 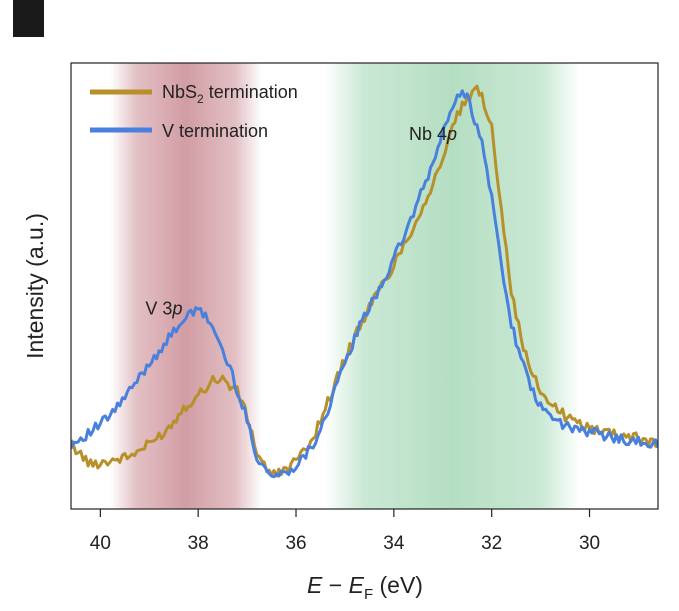 What do you see at coordinates (230, 94) in the screenshot?
I see `legend-label-nbs2: NbS2 termination` at bounding box center [230, 94].